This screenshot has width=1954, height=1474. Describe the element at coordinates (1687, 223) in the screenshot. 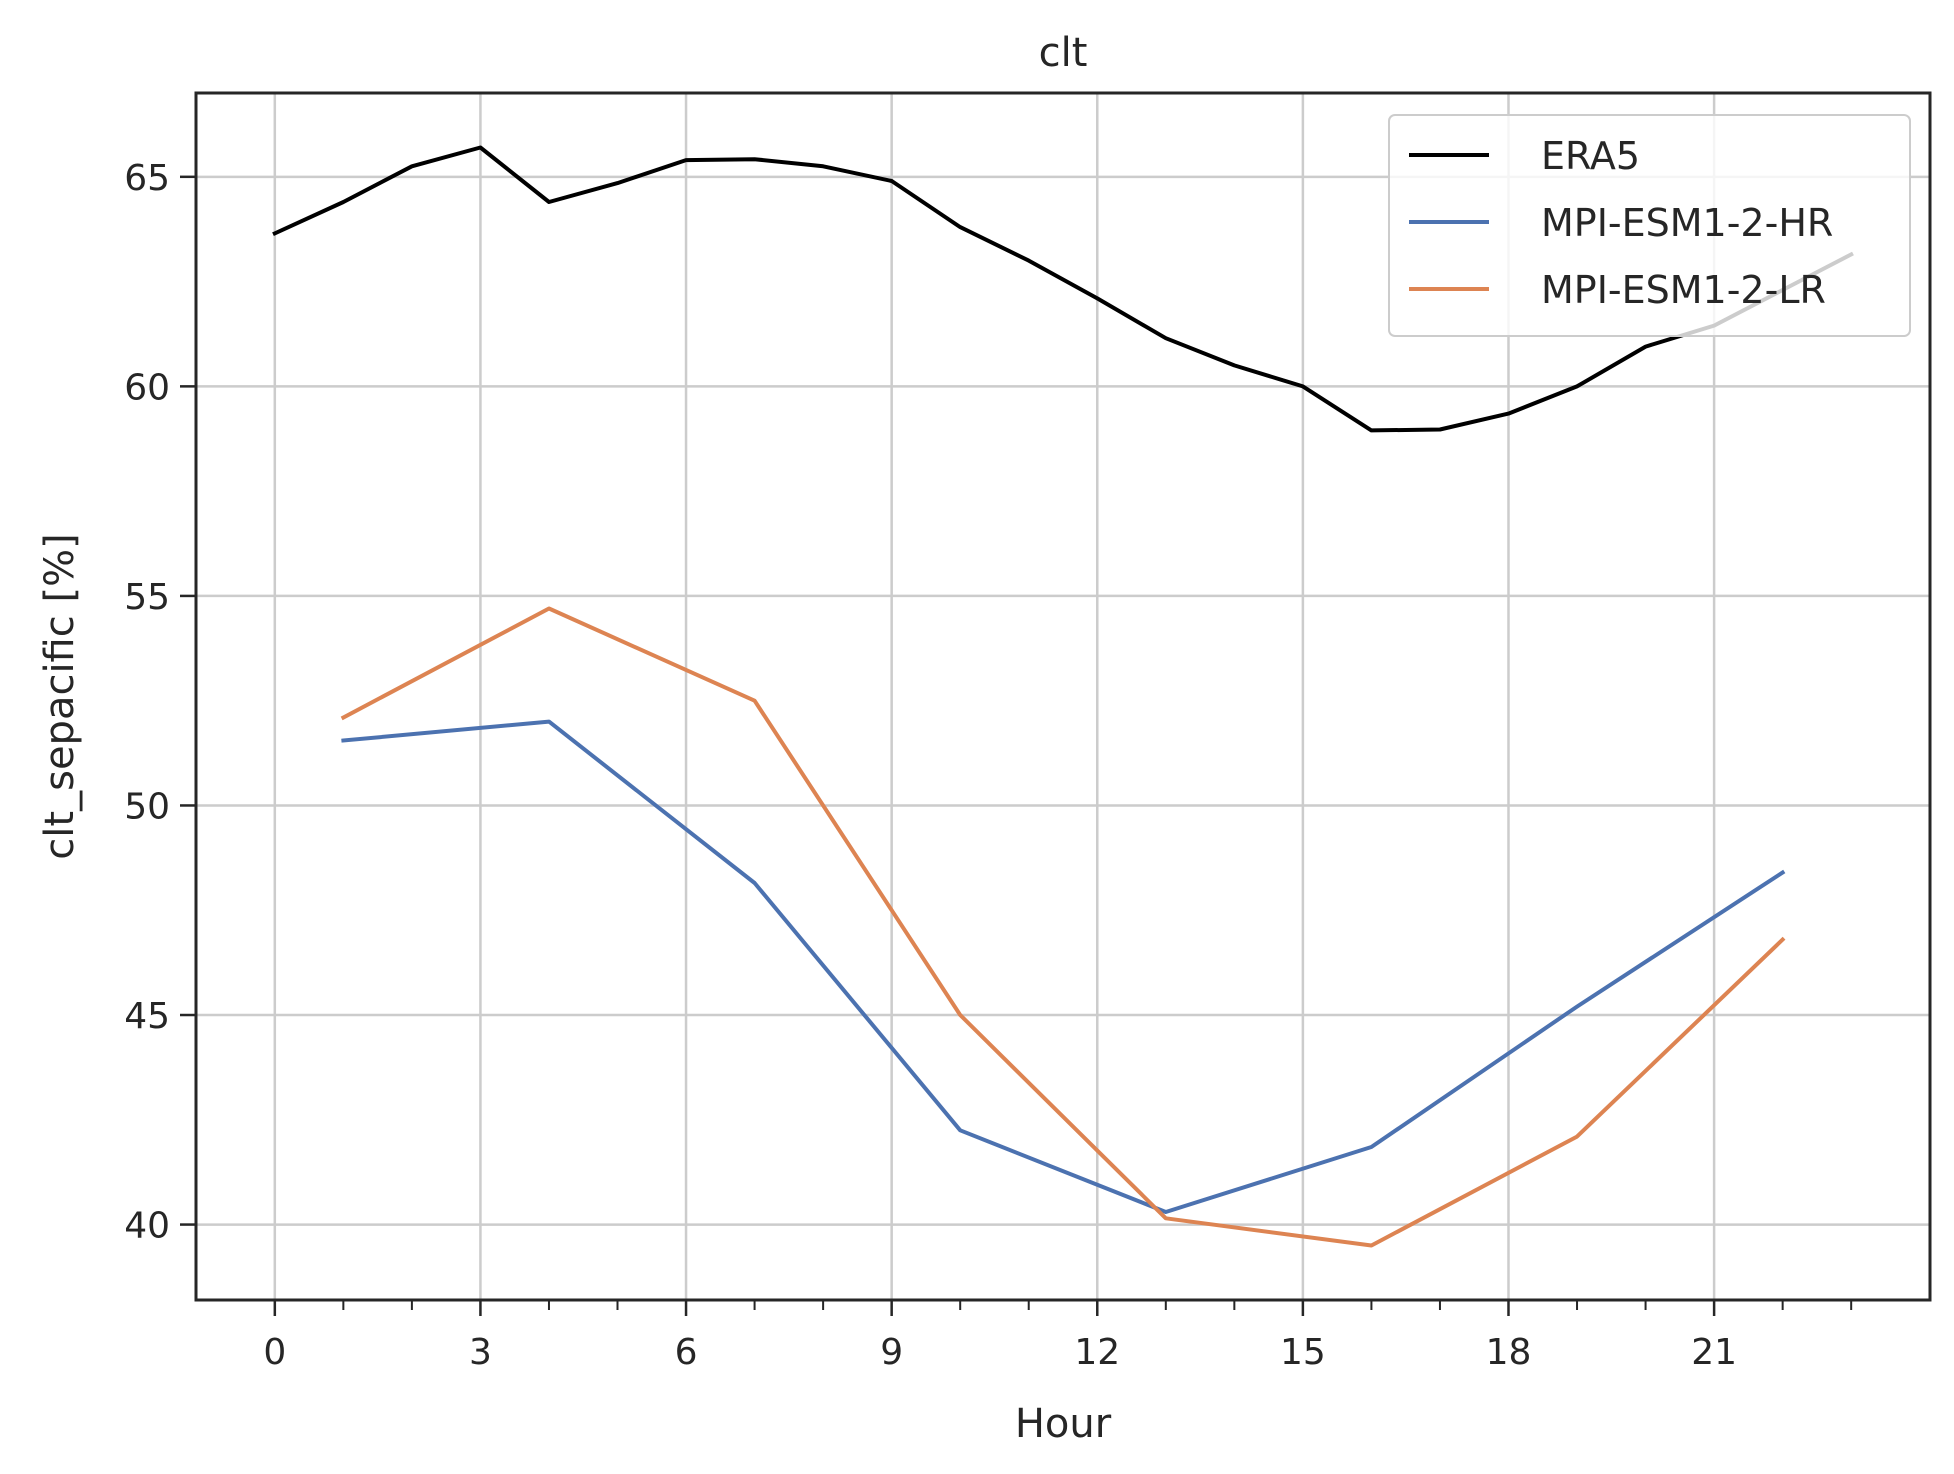

I see `legend-label: MPI-ESM1-2-HR` at that location.